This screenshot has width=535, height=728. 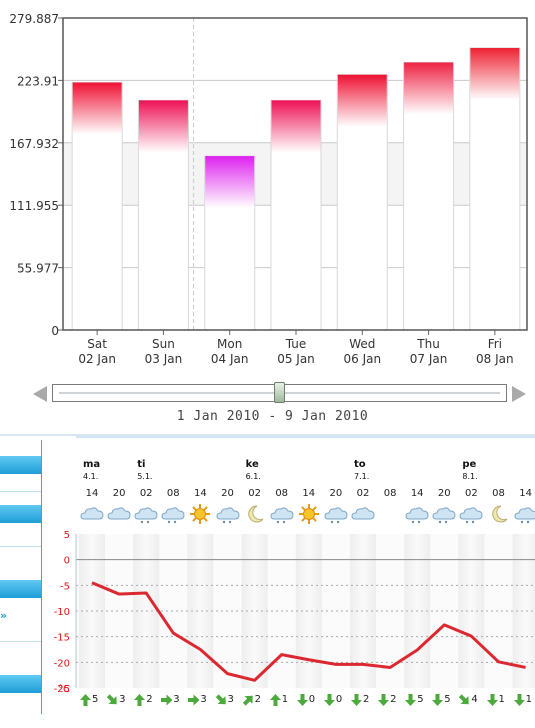 What do you see at coordinates (38, 81) in the screenshot?
I see `y-tick-label: 223.91` at bounding box center [38, 81].